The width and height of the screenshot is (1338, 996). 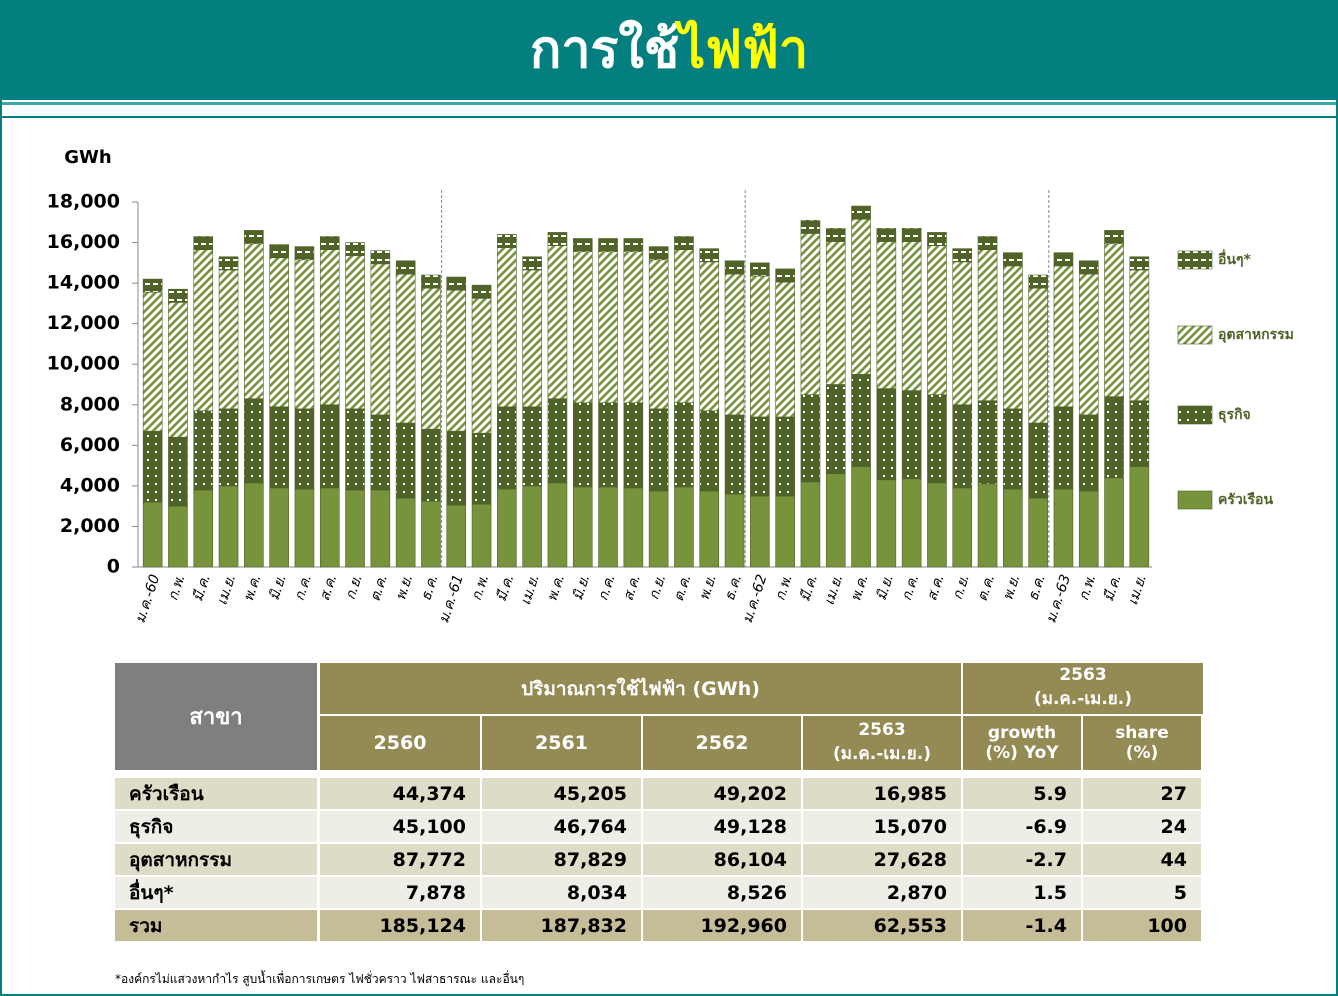 I want to click on cell-text: growth, so click(x=1022, y=733).